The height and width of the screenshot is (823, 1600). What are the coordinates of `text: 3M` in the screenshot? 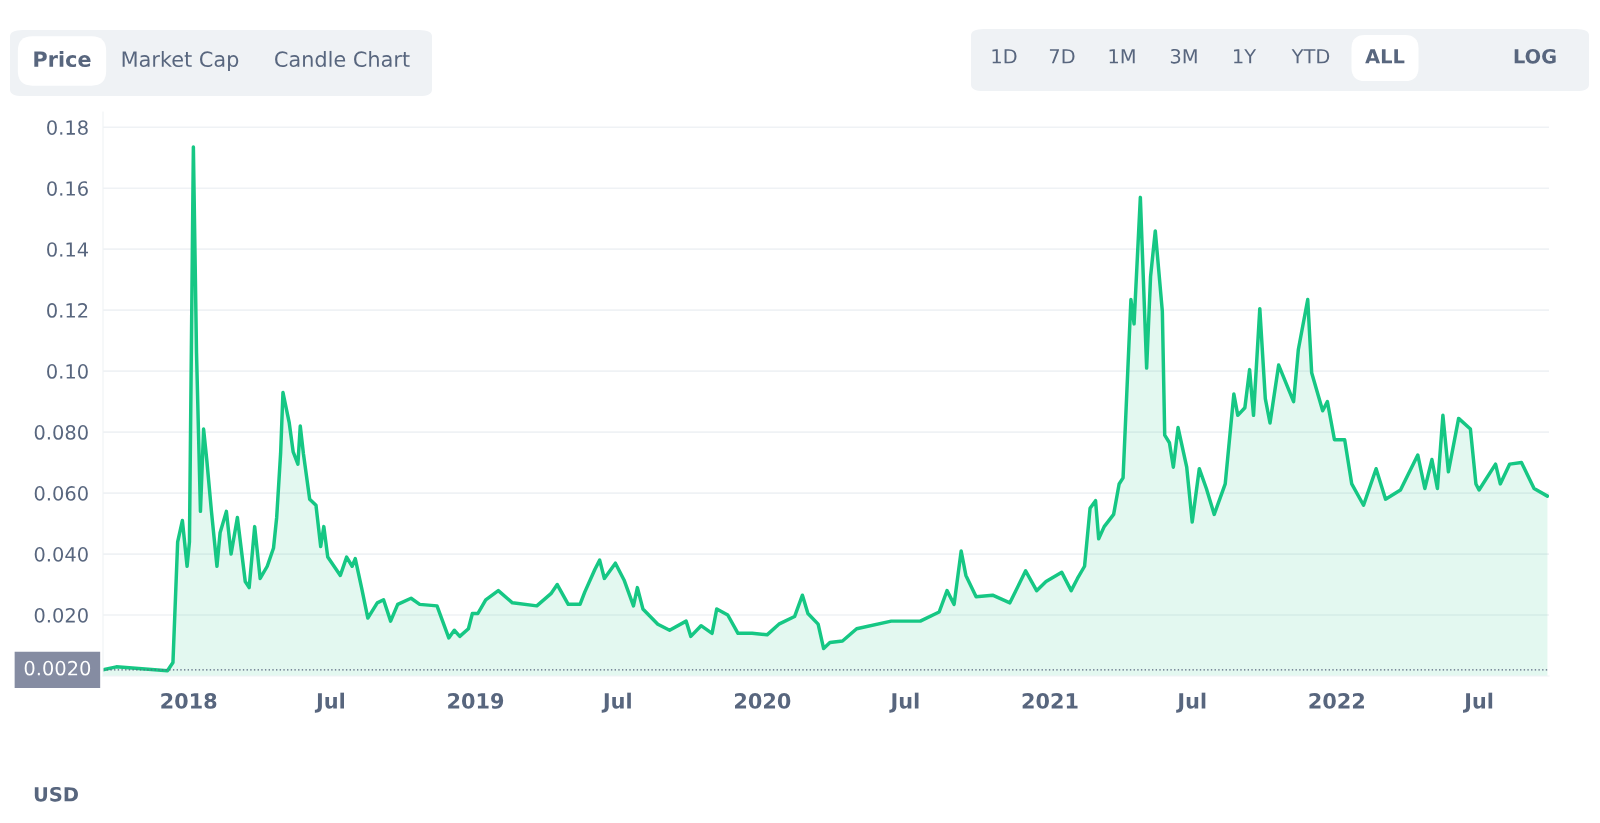 It's located at (1183, 56).